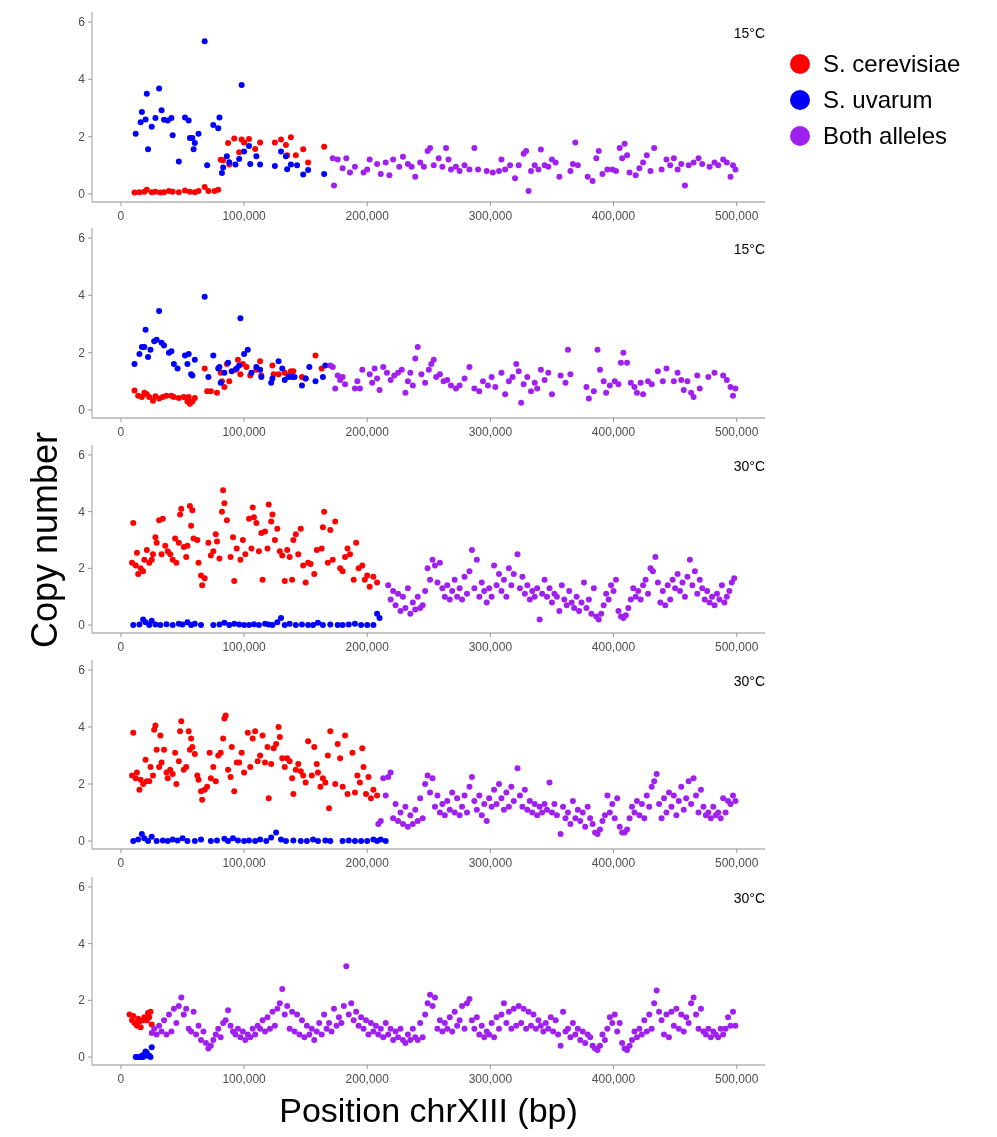 The width and height of the screenshot is (997, 1137). What do you see at coordinates (892, 63) in the screenshot?
I see `legend-label: S. cerevisiae` at bounding box center [892, 63].